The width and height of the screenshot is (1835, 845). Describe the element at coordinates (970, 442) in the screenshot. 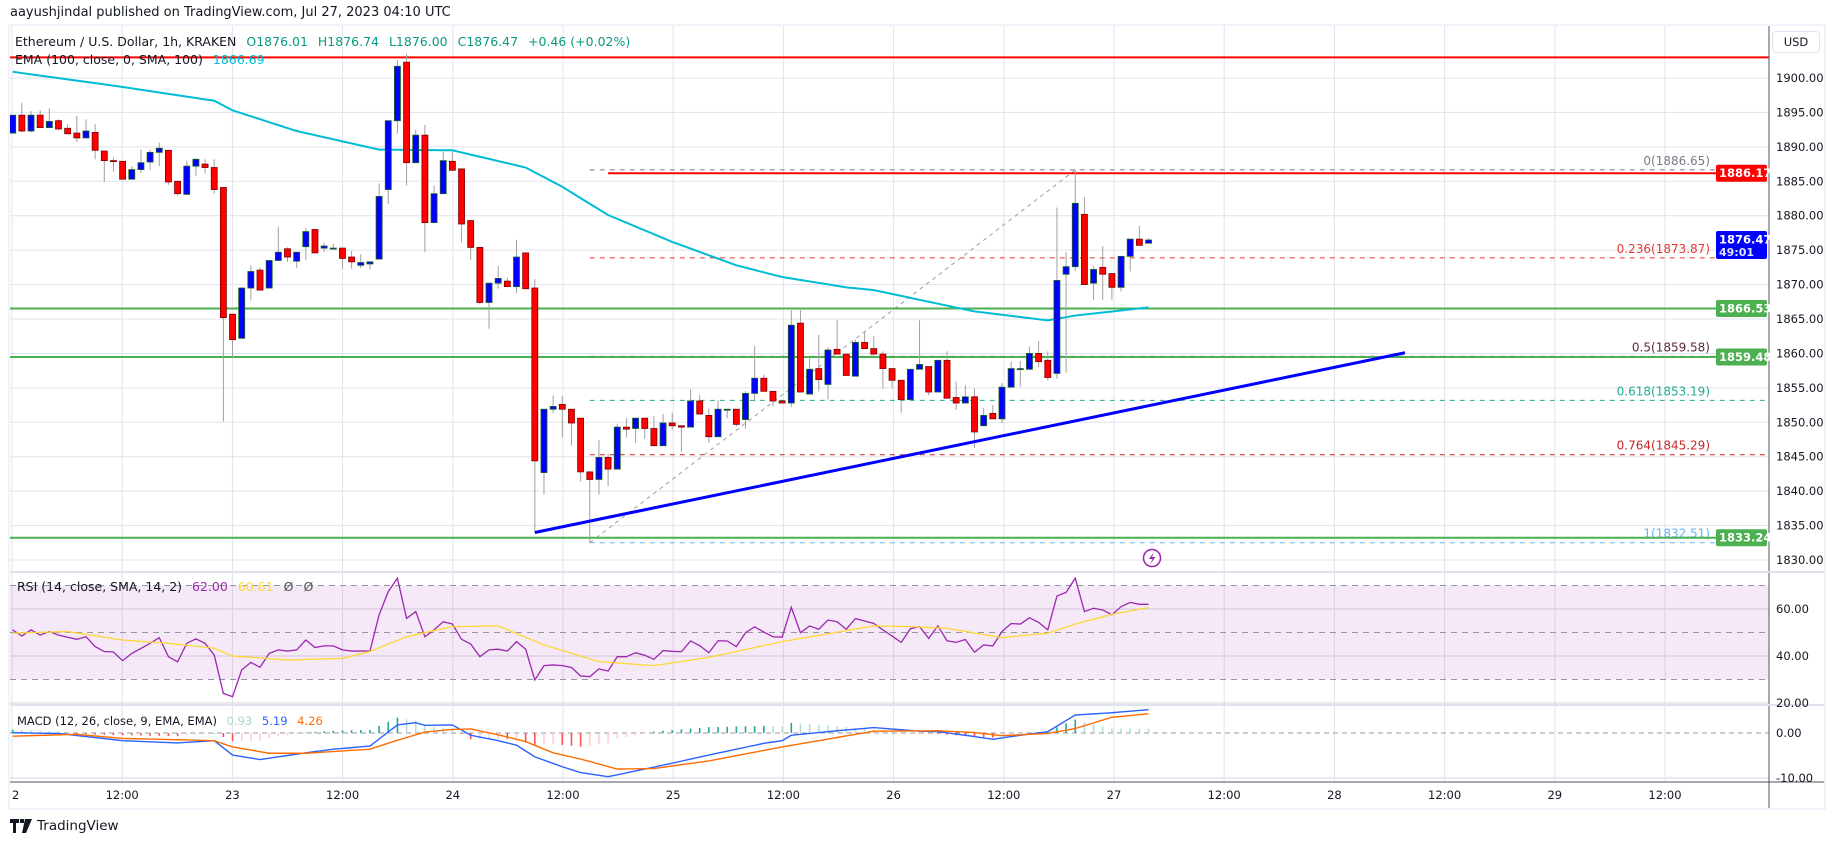

I see `ascending-trendline` at that location.